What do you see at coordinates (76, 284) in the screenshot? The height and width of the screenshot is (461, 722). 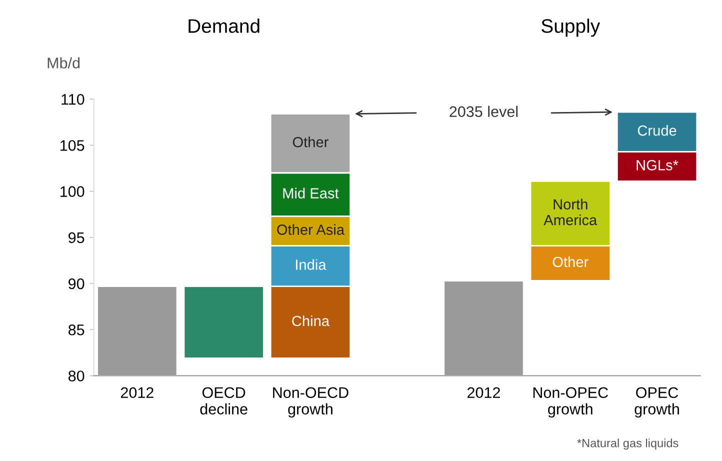 I see `y-tick-label: 90` at bounding box center [76, 284].